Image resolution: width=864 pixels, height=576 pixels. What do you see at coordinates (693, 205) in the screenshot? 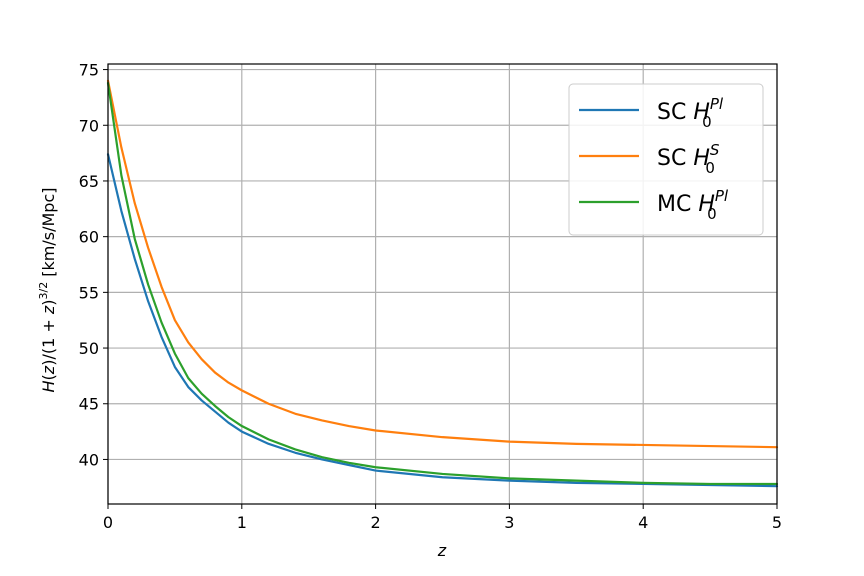
I see `legend-label-2: MC HPl 0` at bounding box center [693, 205].